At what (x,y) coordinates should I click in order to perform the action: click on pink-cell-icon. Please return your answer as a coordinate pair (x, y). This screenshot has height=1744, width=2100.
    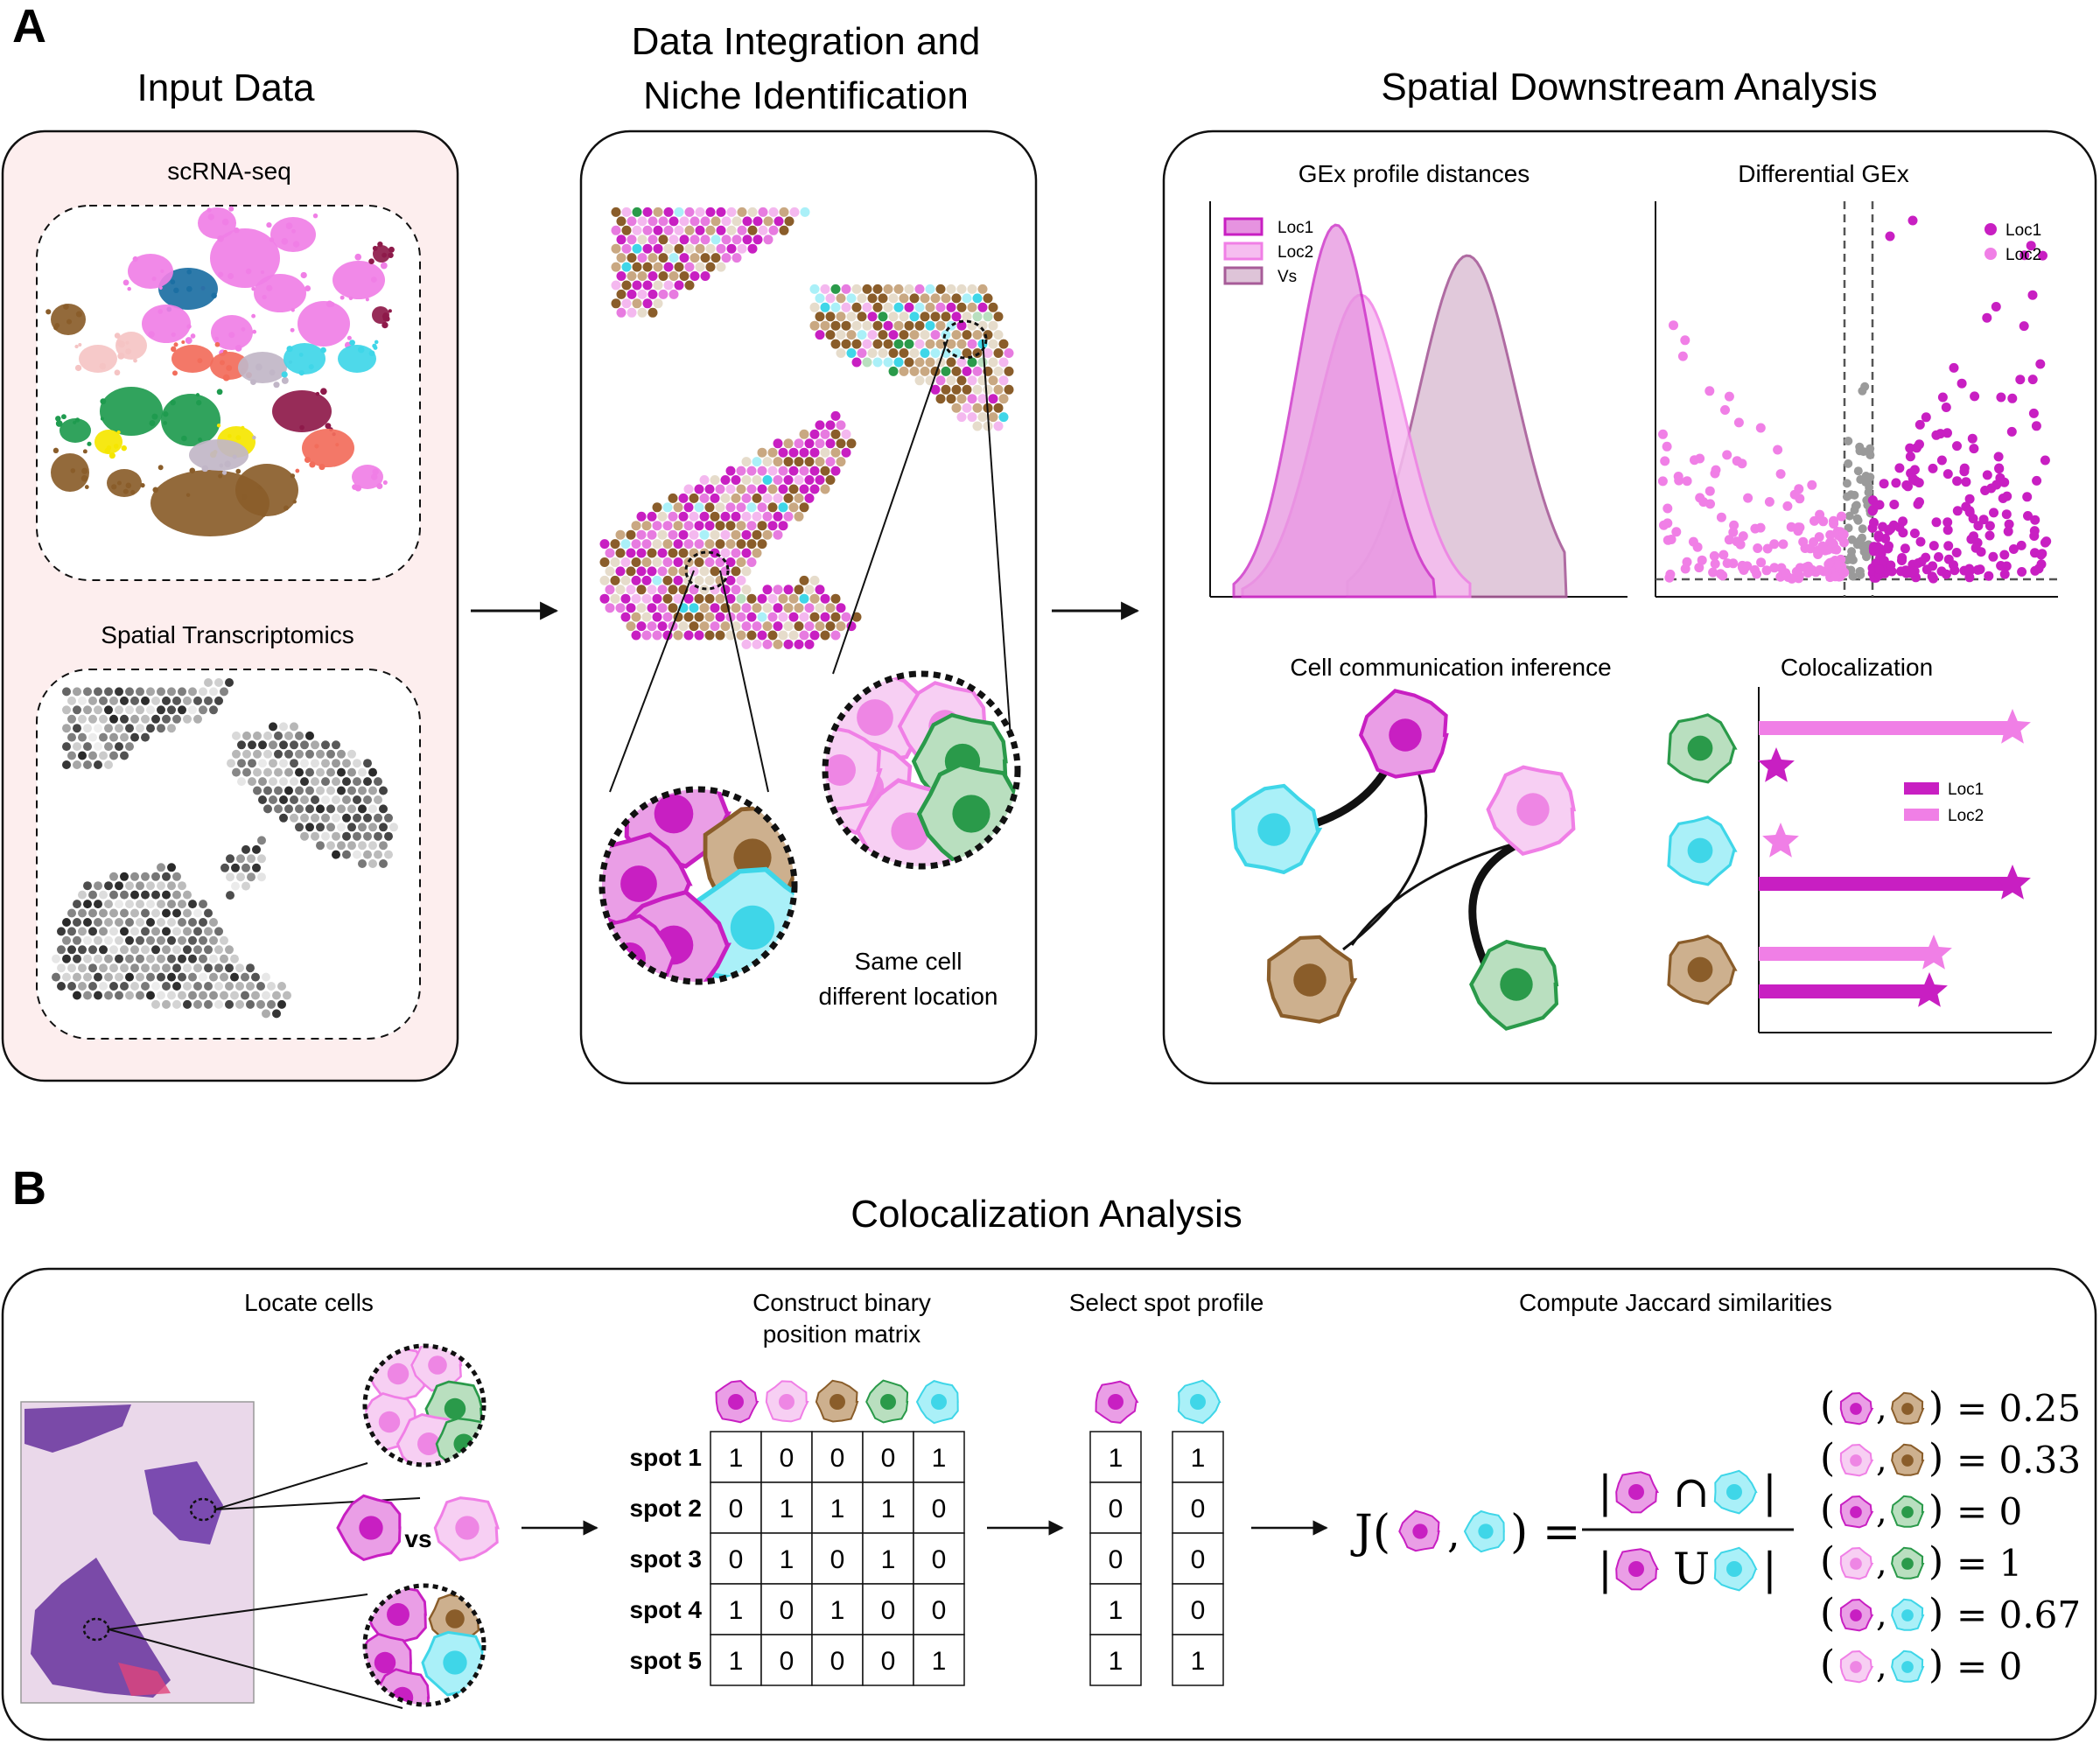
    Looking at the image, I should click on (466, 1529).